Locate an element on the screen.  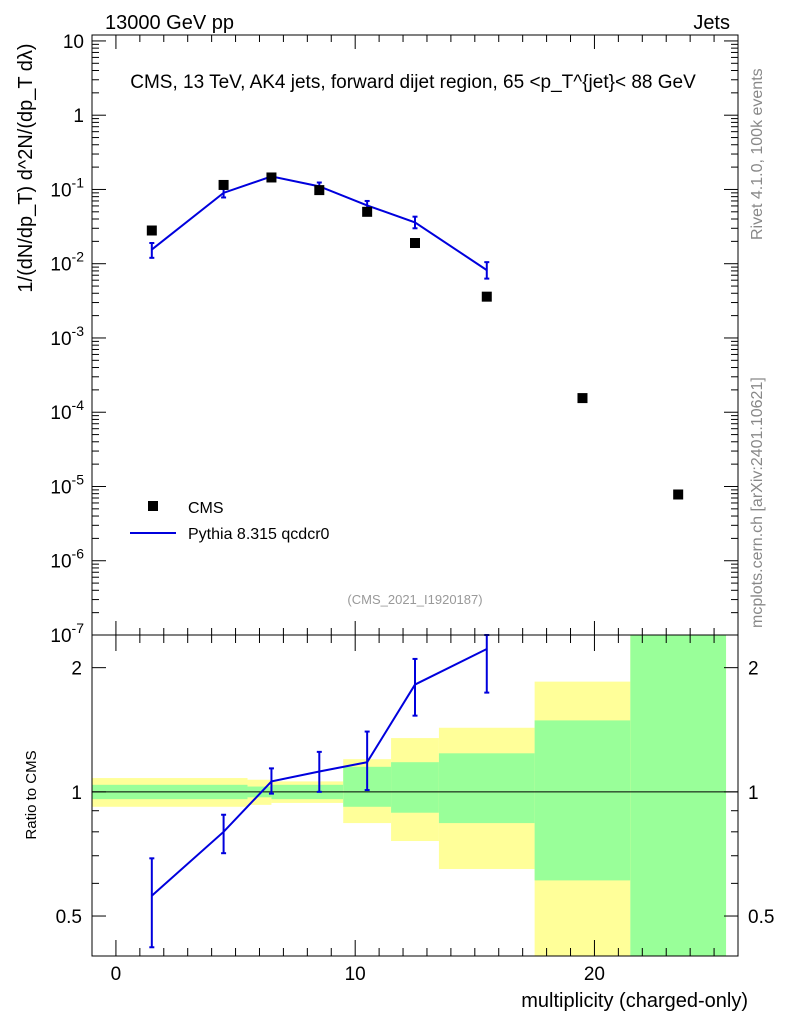
legend: CMS Pythia 8.315 qcdcr0 is located at coordinates (230, 521).